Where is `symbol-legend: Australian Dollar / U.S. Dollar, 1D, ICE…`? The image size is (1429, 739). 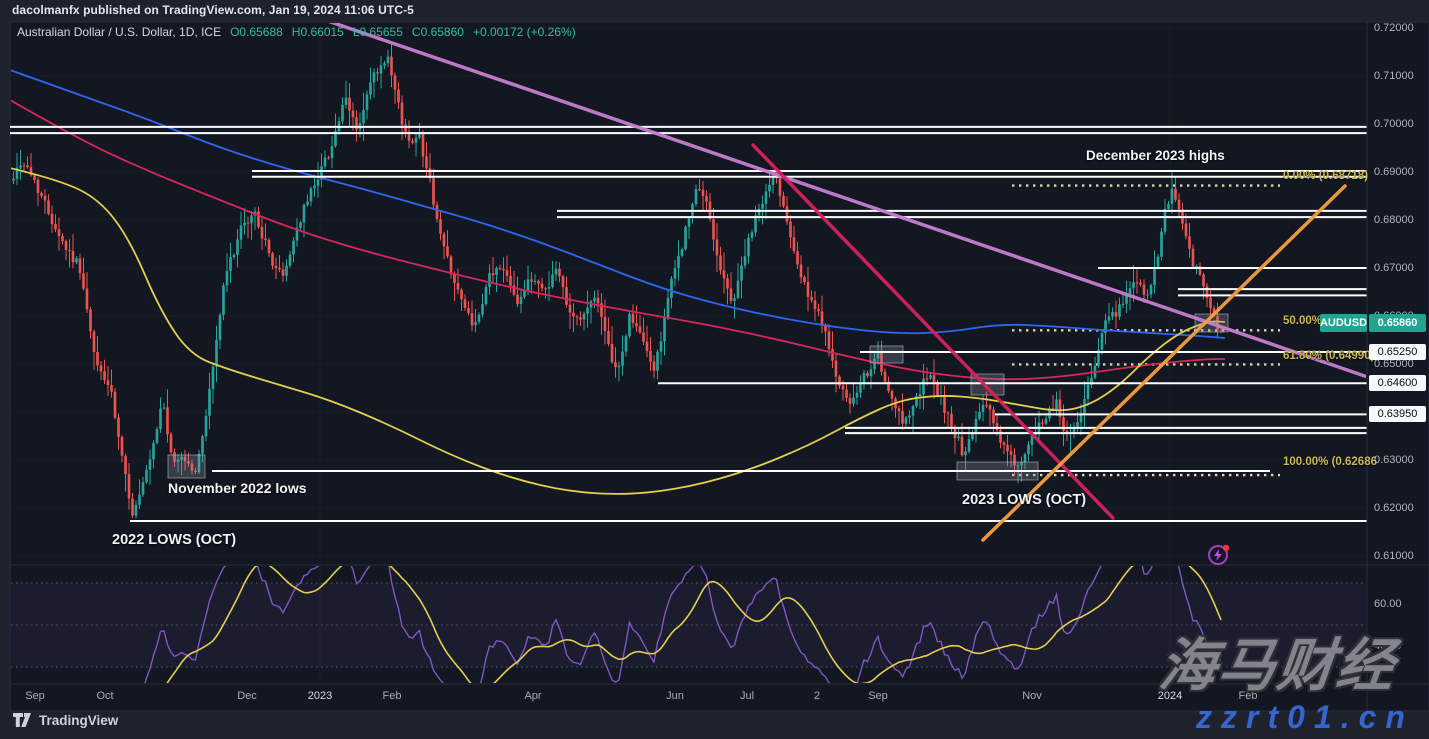 symbol-legend: Australian Dollar / U.S. Dollar, 1D, ICE… is located at coordinates (296, 32).